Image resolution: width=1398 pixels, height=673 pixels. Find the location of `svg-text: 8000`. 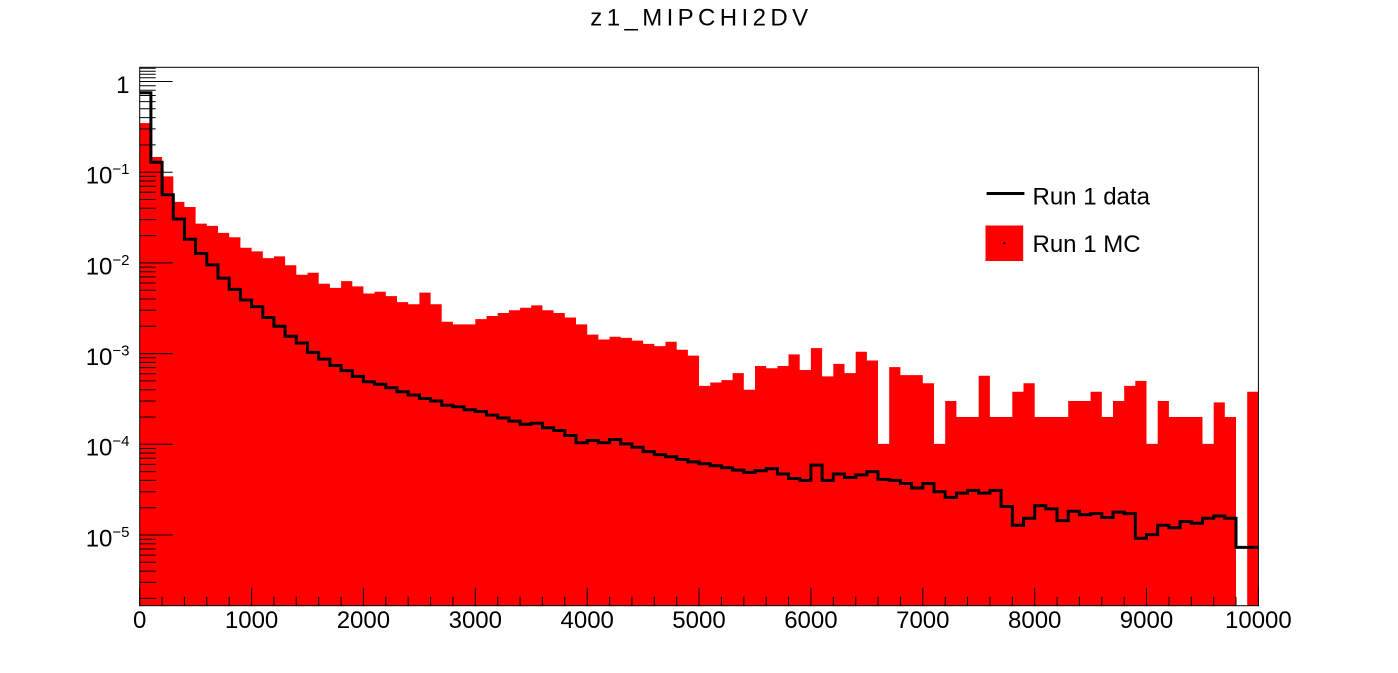

svg-text: 8000 is located at coordinates (1034, 620).